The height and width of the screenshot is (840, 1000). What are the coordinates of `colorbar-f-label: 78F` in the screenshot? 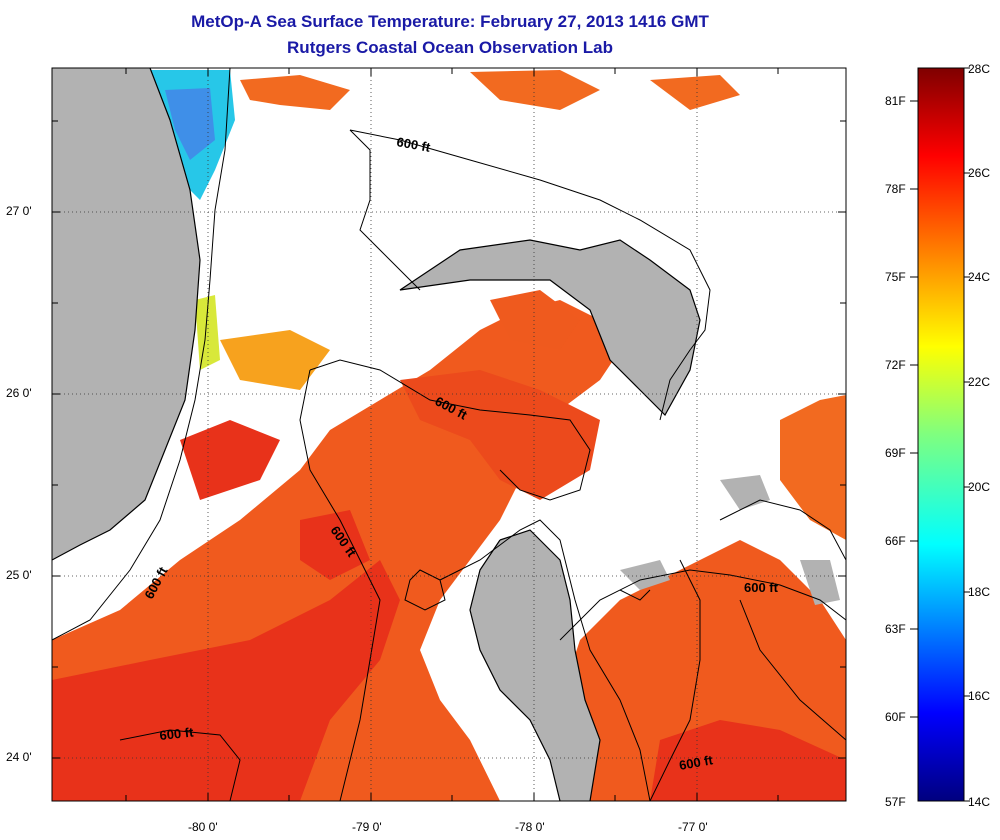 It's located at (895, 189).